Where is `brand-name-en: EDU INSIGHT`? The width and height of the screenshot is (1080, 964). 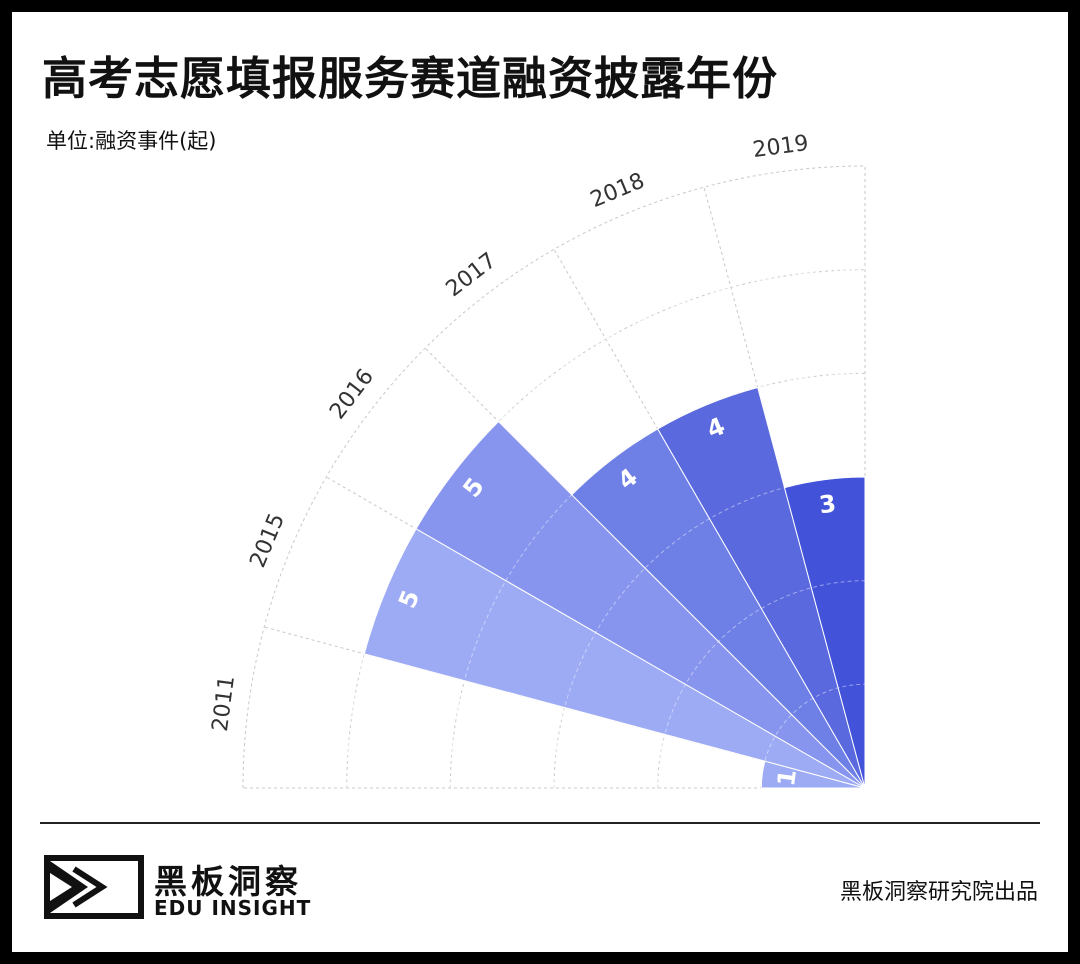 brand-name-en: EDU INSIGHT is located at coordinates (233, 908).